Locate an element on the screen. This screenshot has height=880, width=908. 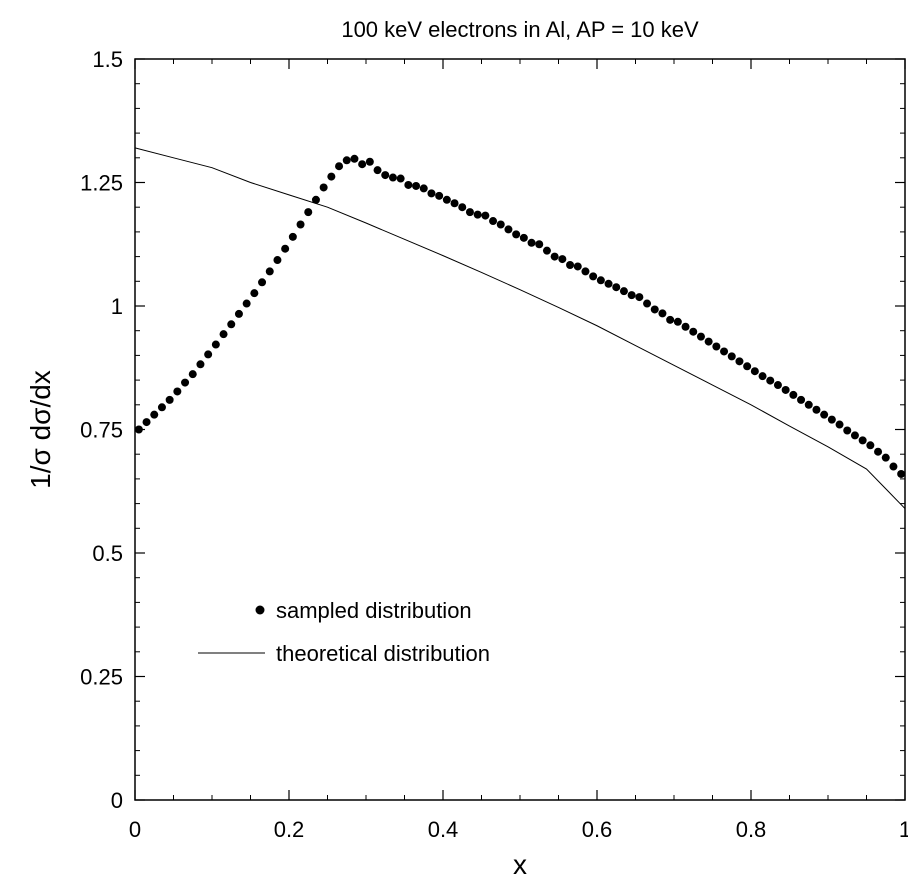
y-tick-label: 0.5 is located at coordinates (107, 553).